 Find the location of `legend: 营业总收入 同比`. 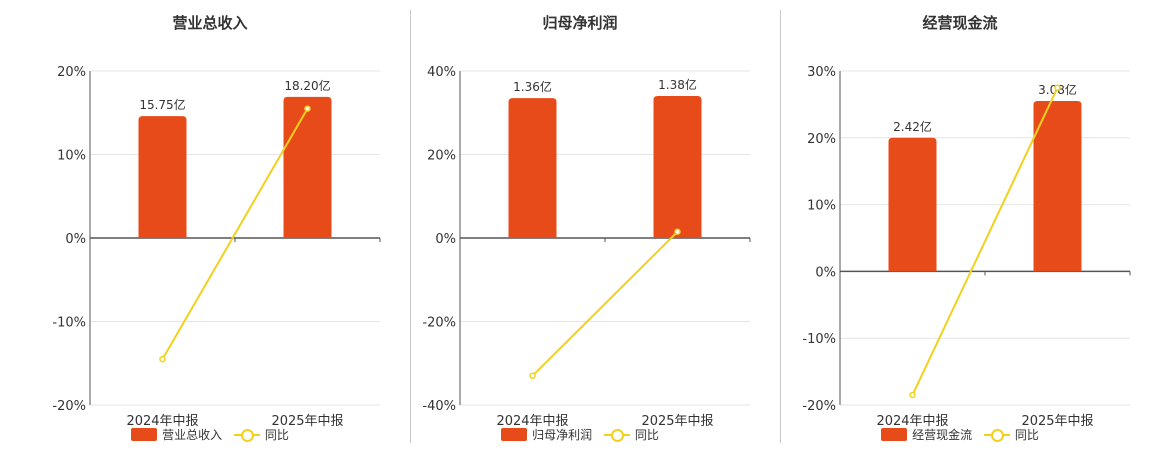

legend: 营业总收入 同比 is located at coordinates (210, 435).